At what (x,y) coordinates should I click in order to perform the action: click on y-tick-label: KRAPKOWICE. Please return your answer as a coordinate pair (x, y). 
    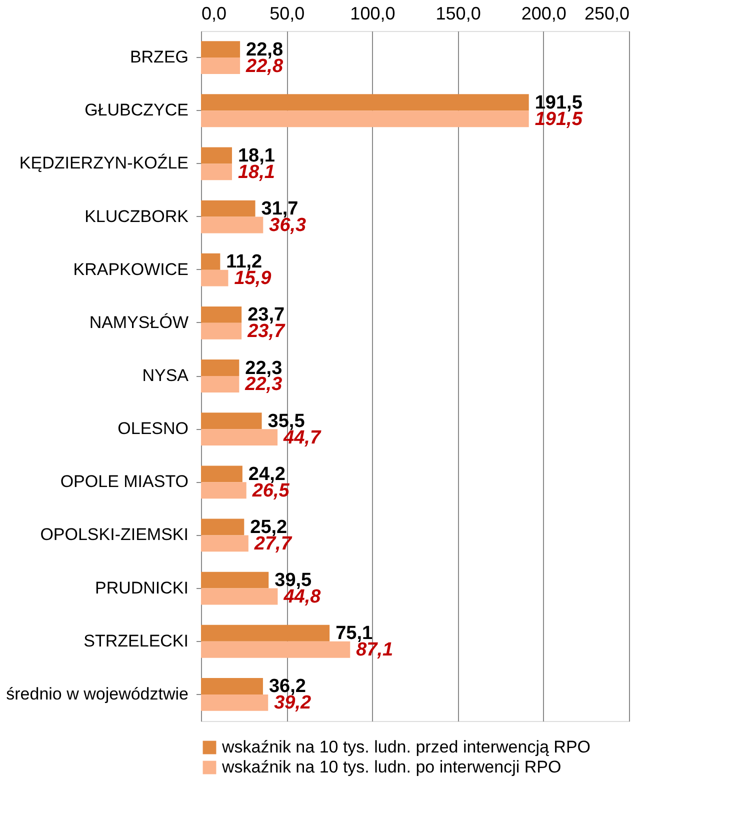
    Looking at the image, I should click on (130, 269).